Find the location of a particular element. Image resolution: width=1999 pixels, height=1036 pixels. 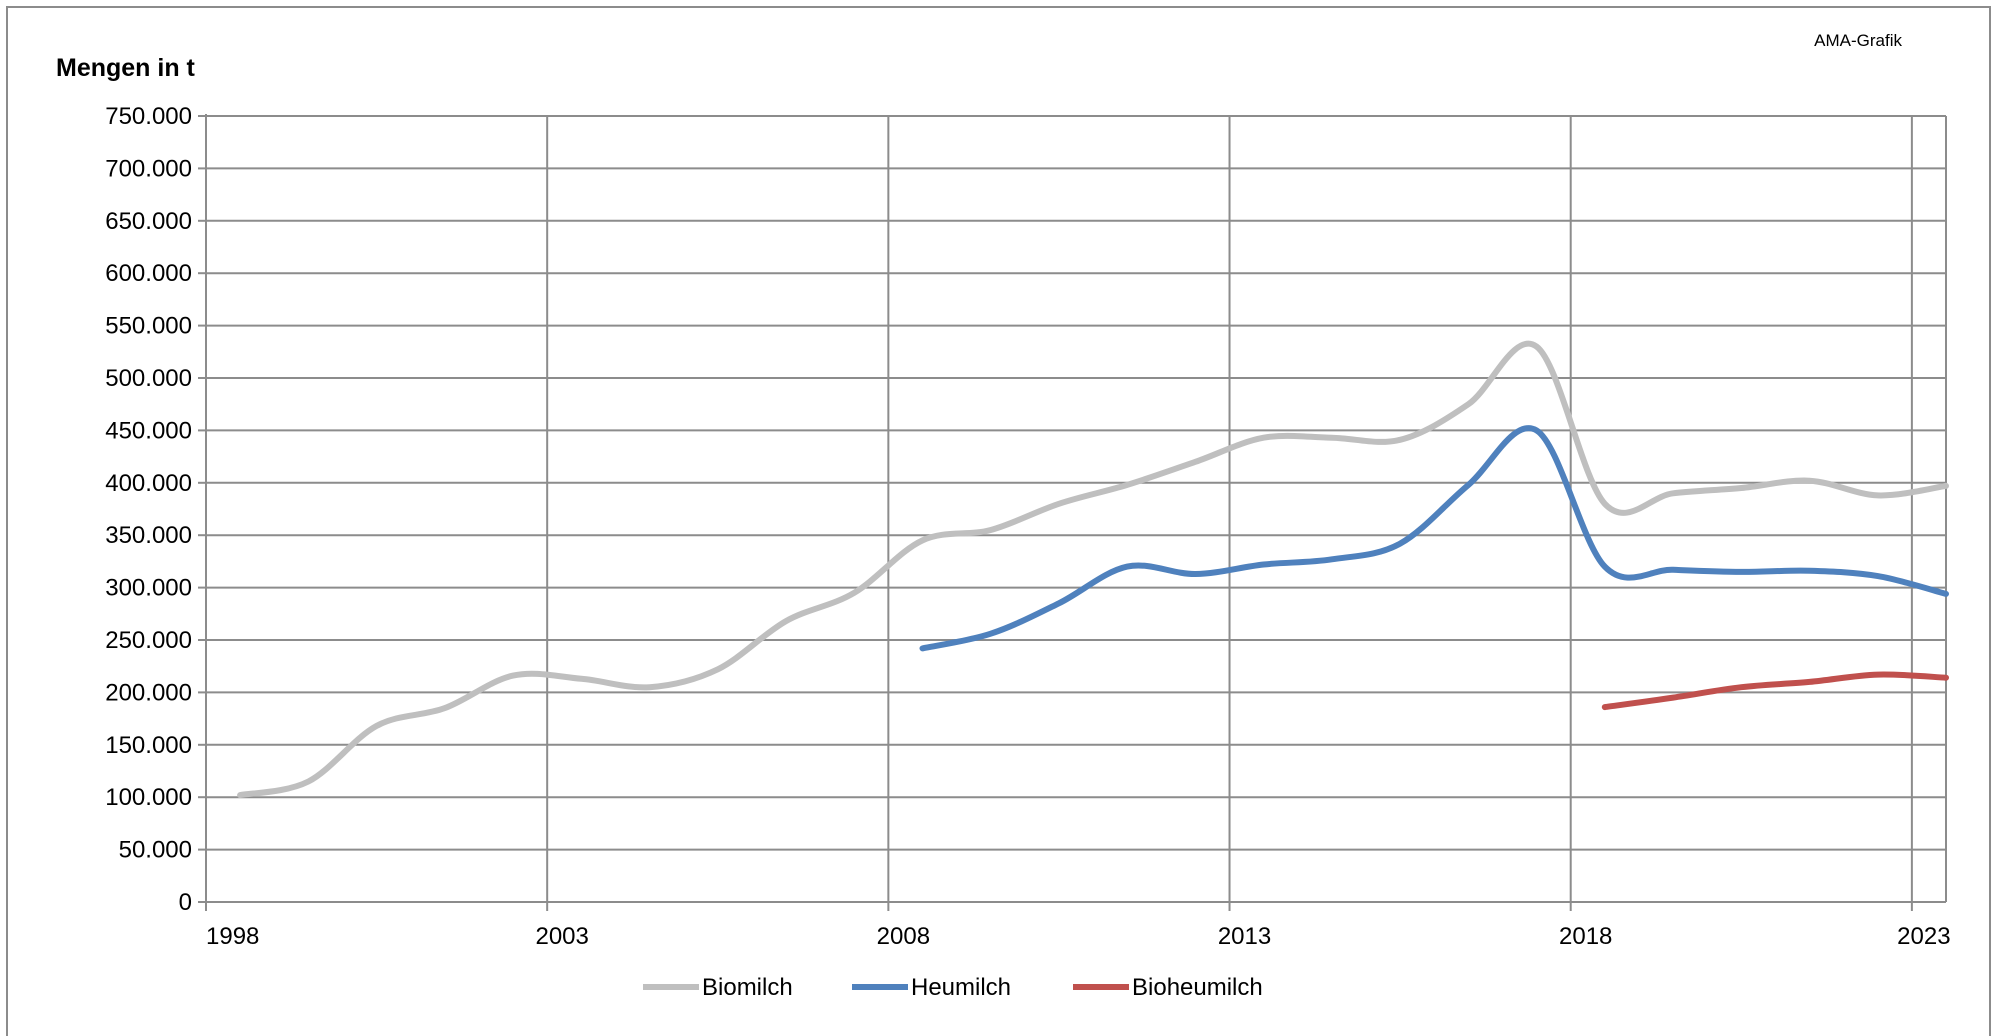

legend: Biomilch Heumilch Bioheumilch is located at coordinates (953, 987).